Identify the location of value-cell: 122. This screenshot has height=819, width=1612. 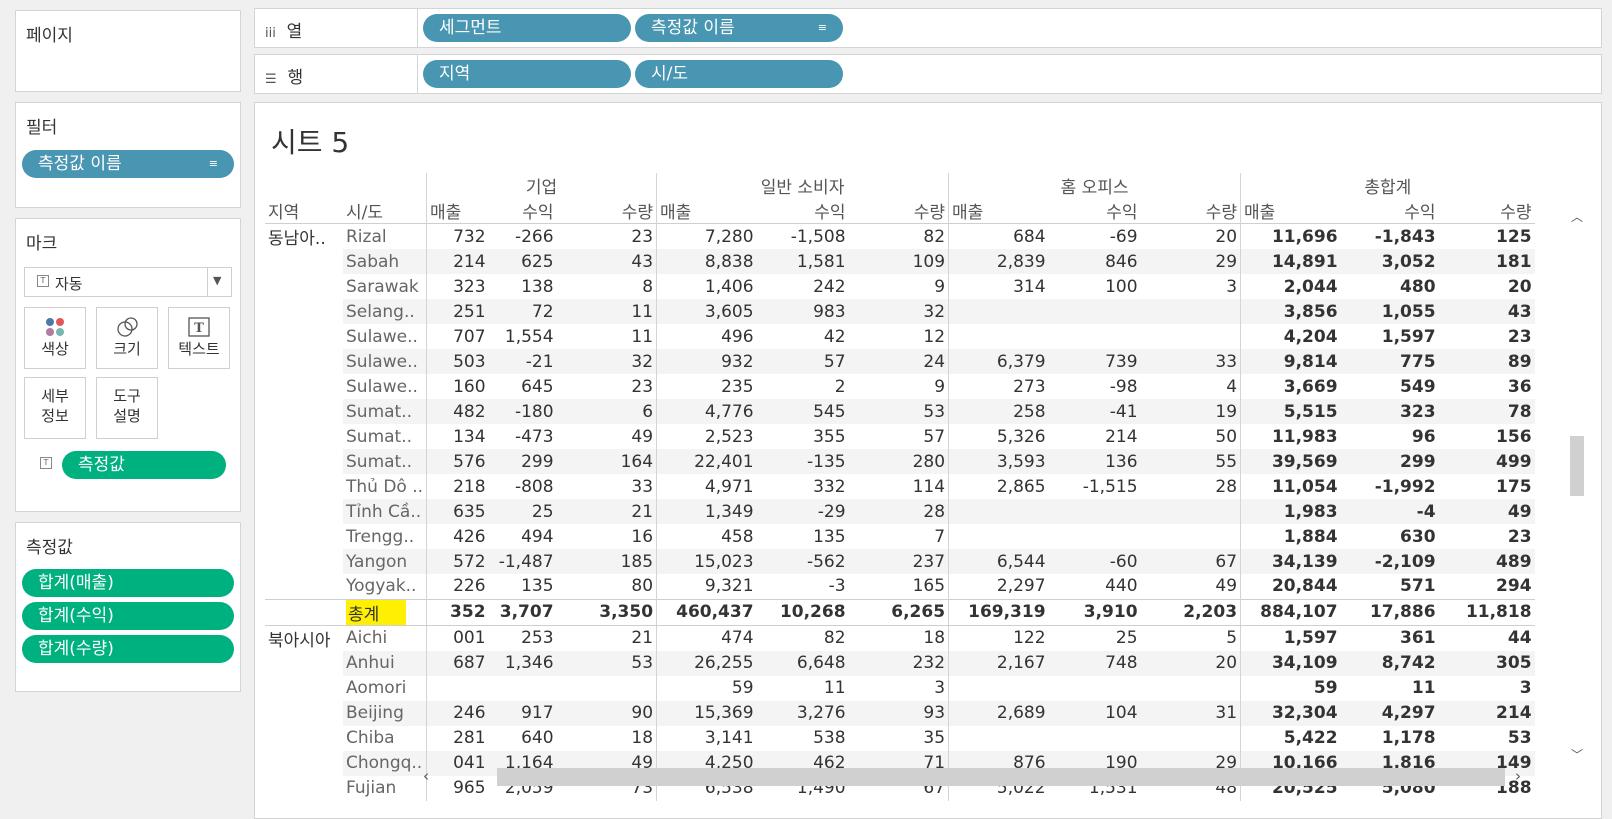
(998, 638).